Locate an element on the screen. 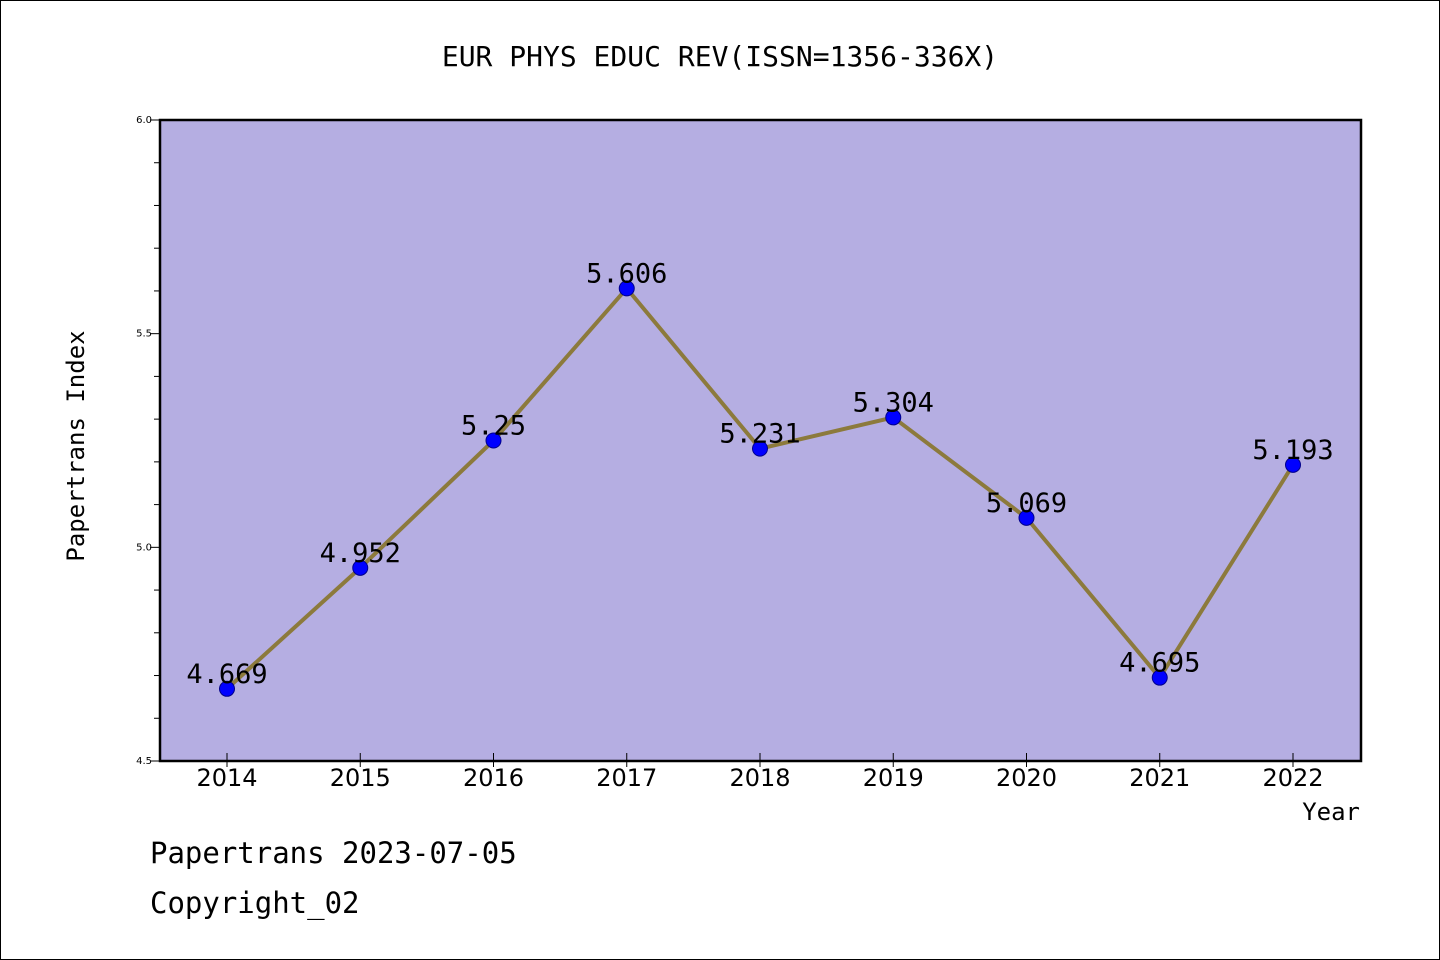 The height and width of the screenshot is (960, 1440). data-label: 5.304 is located at coordinates (893, 402).